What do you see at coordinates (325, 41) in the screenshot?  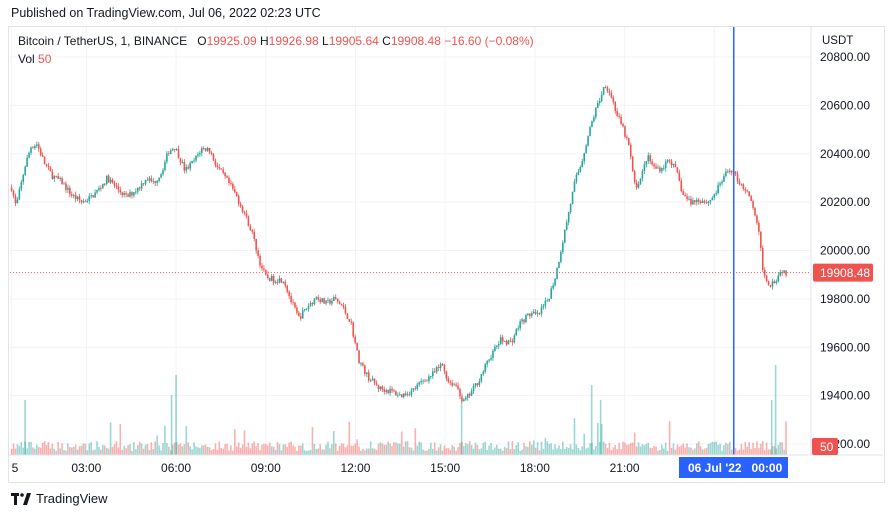 I see `low-label: L` at bounding box center [325, 41].